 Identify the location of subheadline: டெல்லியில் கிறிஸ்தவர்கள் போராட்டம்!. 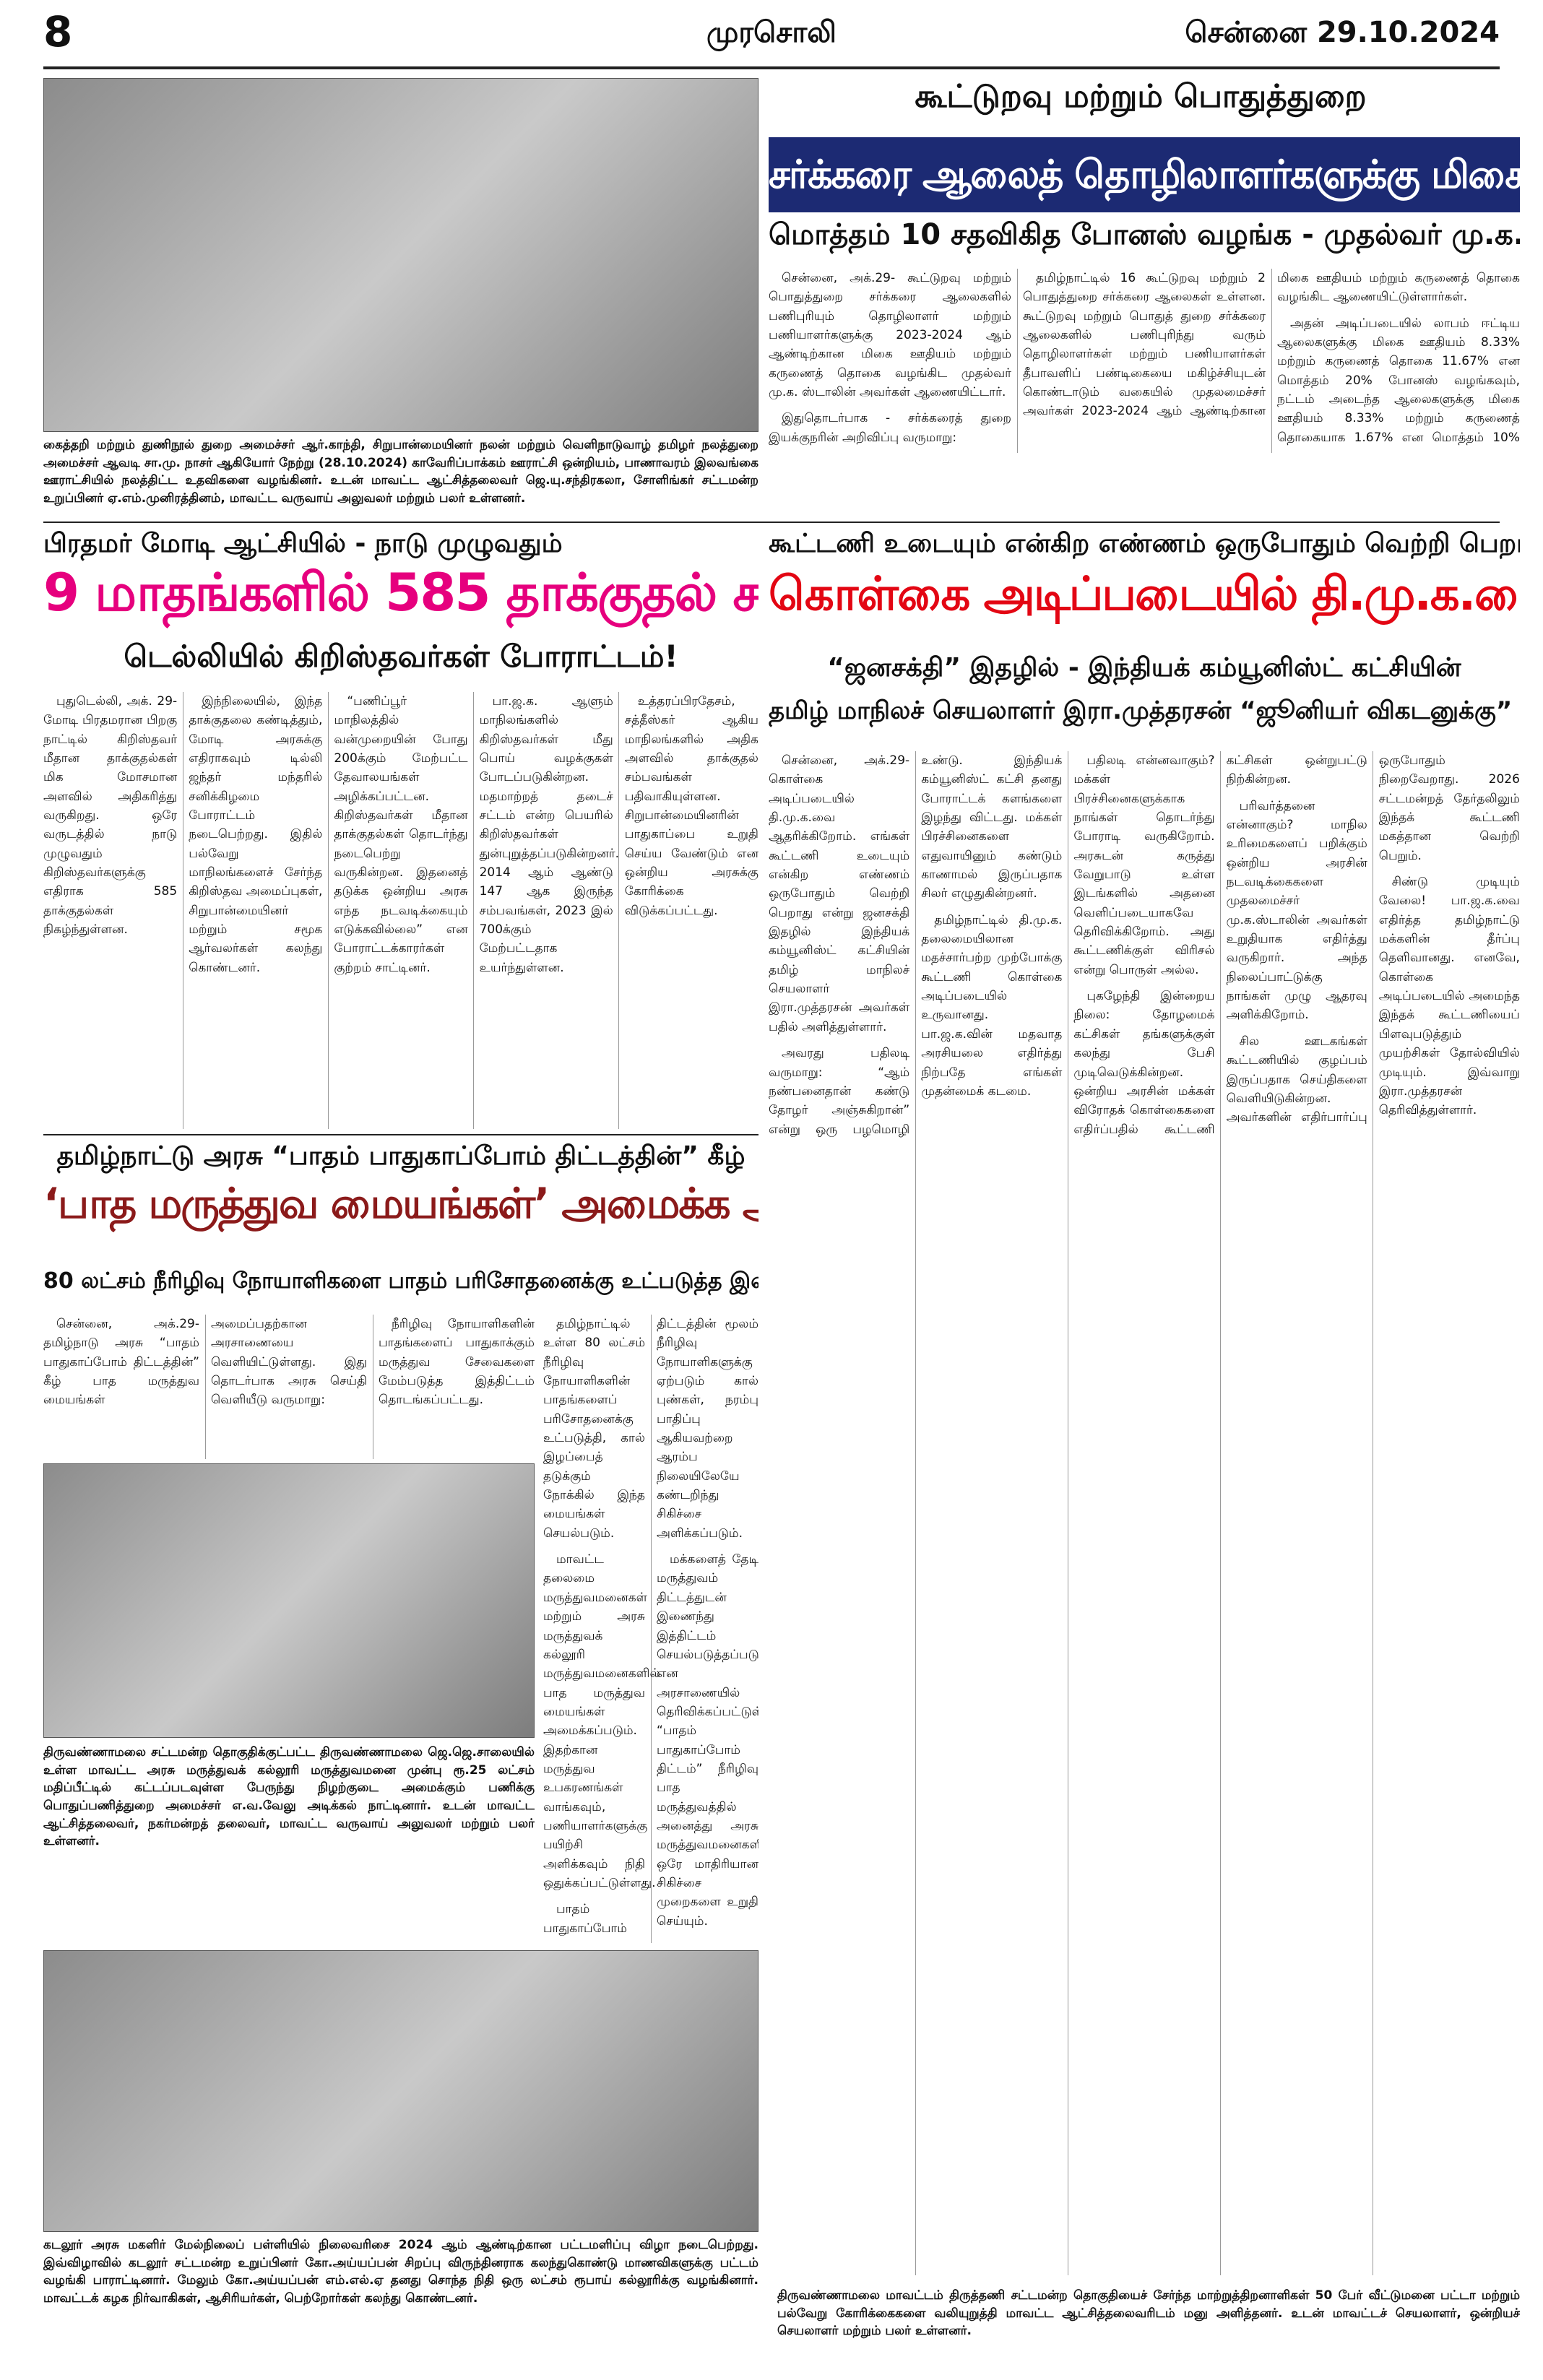
(401, 656).